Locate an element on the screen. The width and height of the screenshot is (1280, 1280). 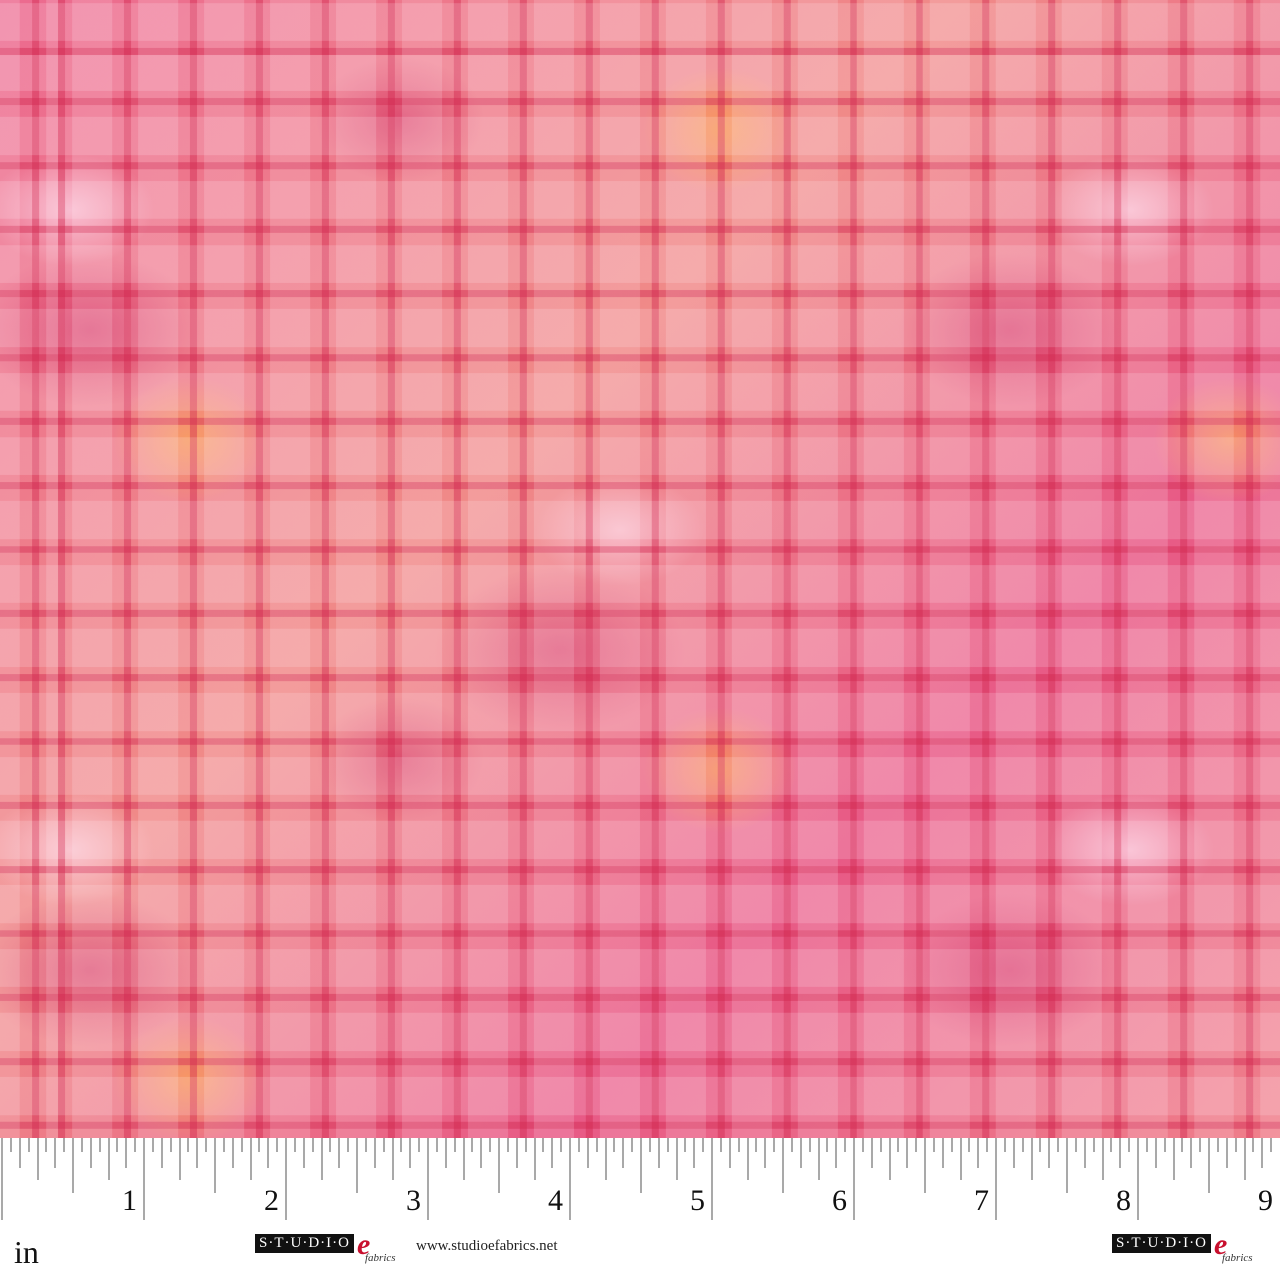
studio-e-logo-2: S·T·U·D·I·O e fabrics is located at coordinates (1182, 1252).